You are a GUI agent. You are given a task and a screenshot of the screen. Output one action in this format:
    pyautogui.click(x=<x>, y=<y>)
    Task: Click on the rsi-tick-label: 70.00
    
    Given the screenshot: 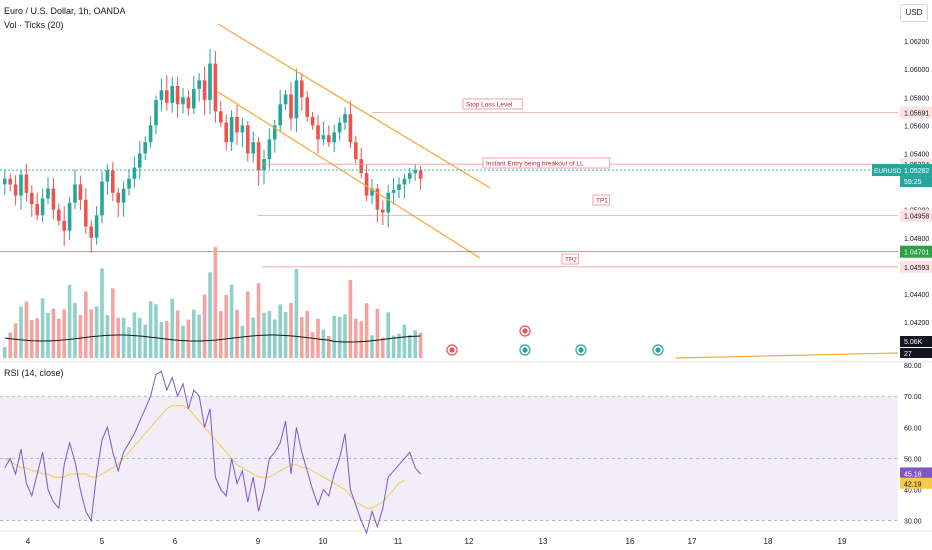 What is the action you would take?
    pyautogui.click(x=913, y=397)
    